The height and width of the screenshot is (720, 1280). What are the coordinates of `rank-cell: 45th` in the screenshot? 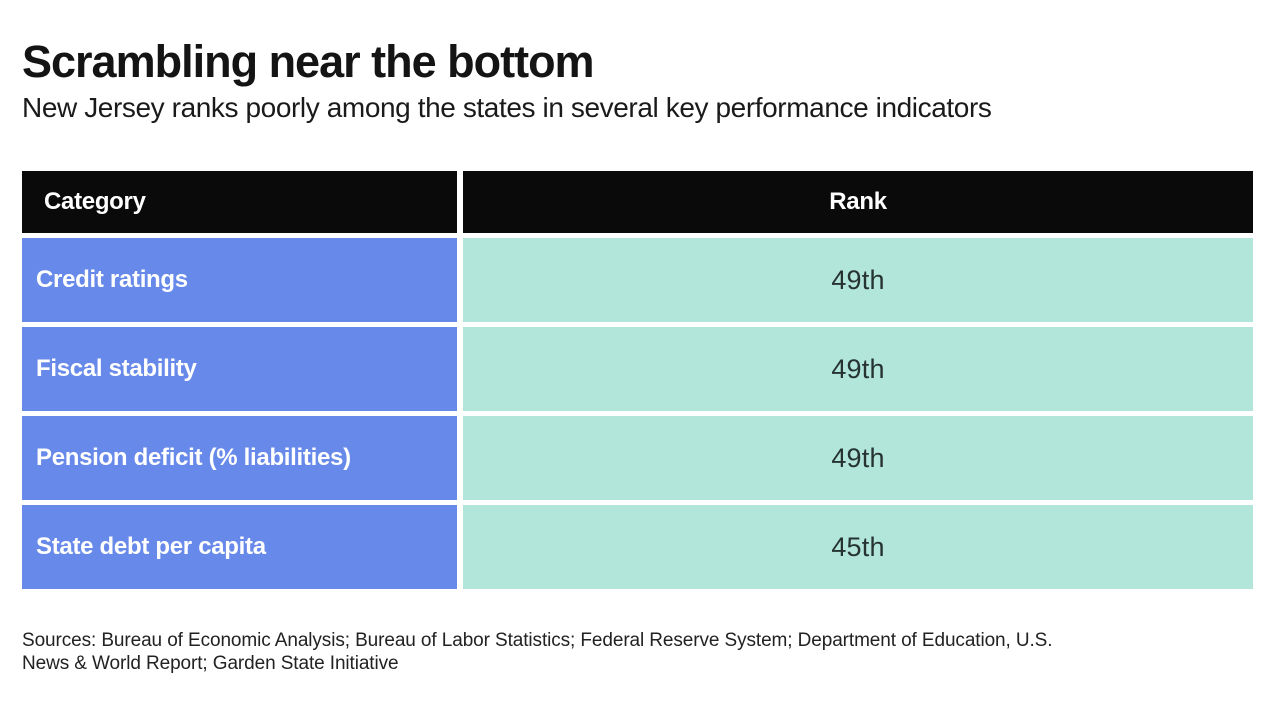 It's located at (858, 547).